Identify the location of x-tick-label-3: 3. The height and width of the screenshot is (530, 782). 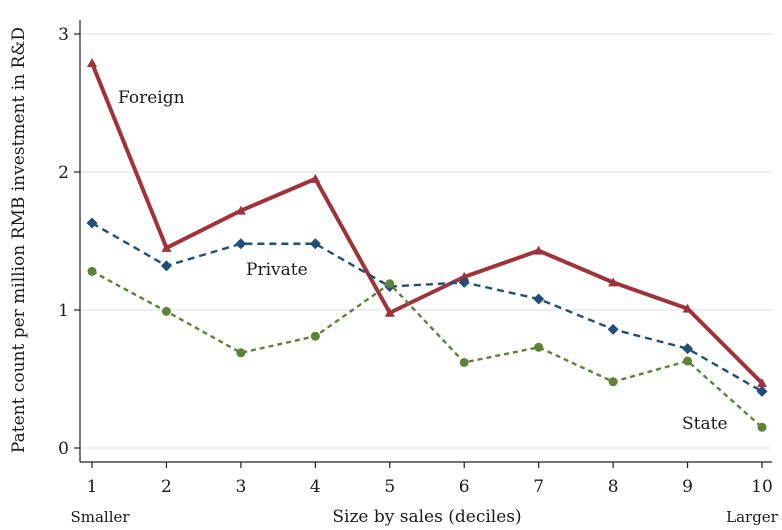
(240, 487).